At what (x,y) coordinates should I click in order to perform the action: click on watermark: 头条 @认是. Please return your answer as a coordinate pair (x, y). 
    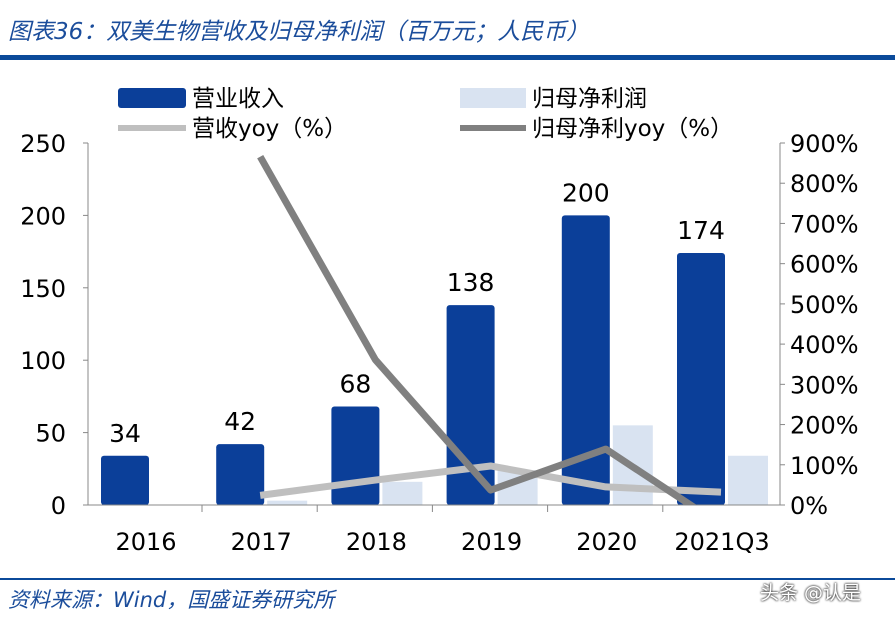
    Looking at the image, I should click on (811, 593).